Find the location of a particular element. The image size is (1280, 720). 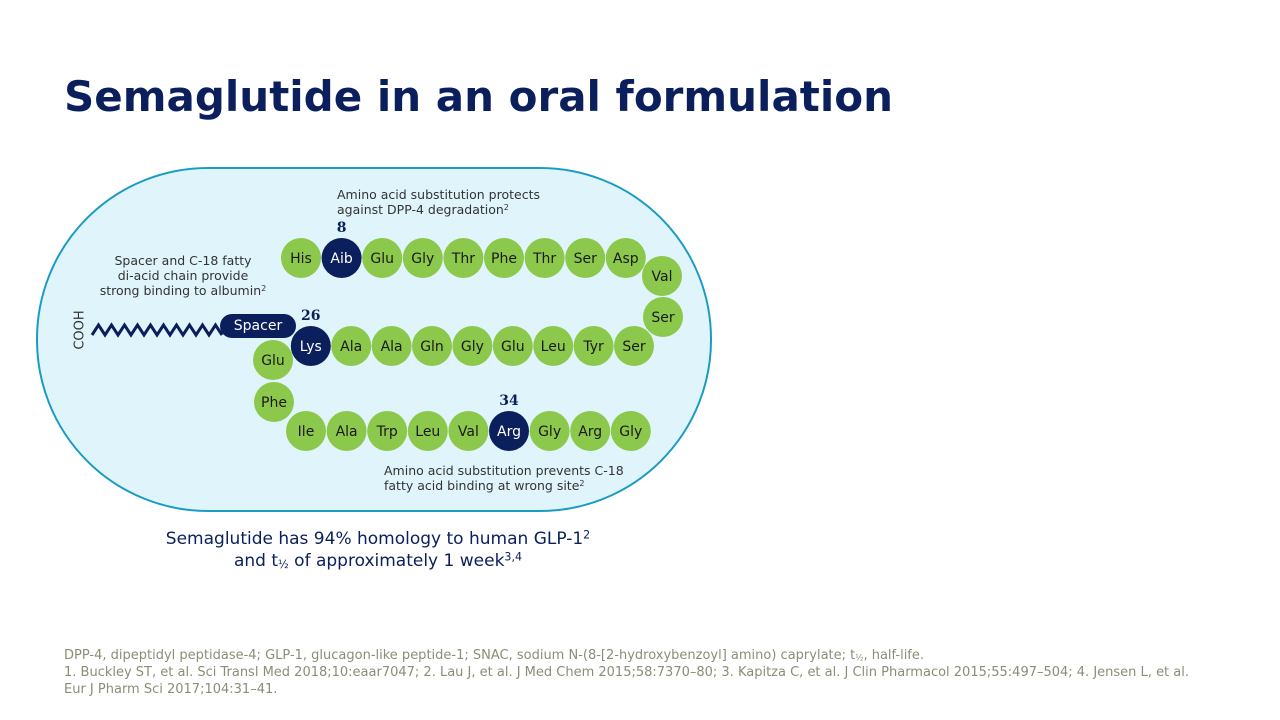

residue-label: His is located at coordinates (301, 259).